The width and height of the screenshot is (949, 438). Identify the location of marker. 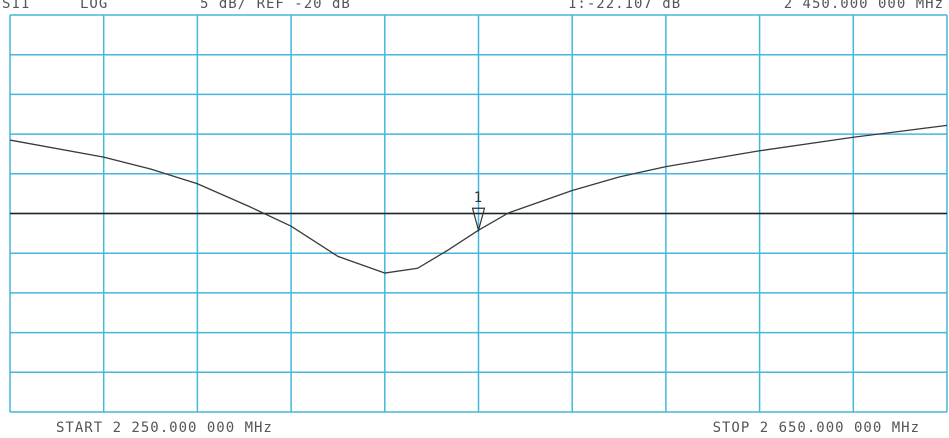
(478, 220).